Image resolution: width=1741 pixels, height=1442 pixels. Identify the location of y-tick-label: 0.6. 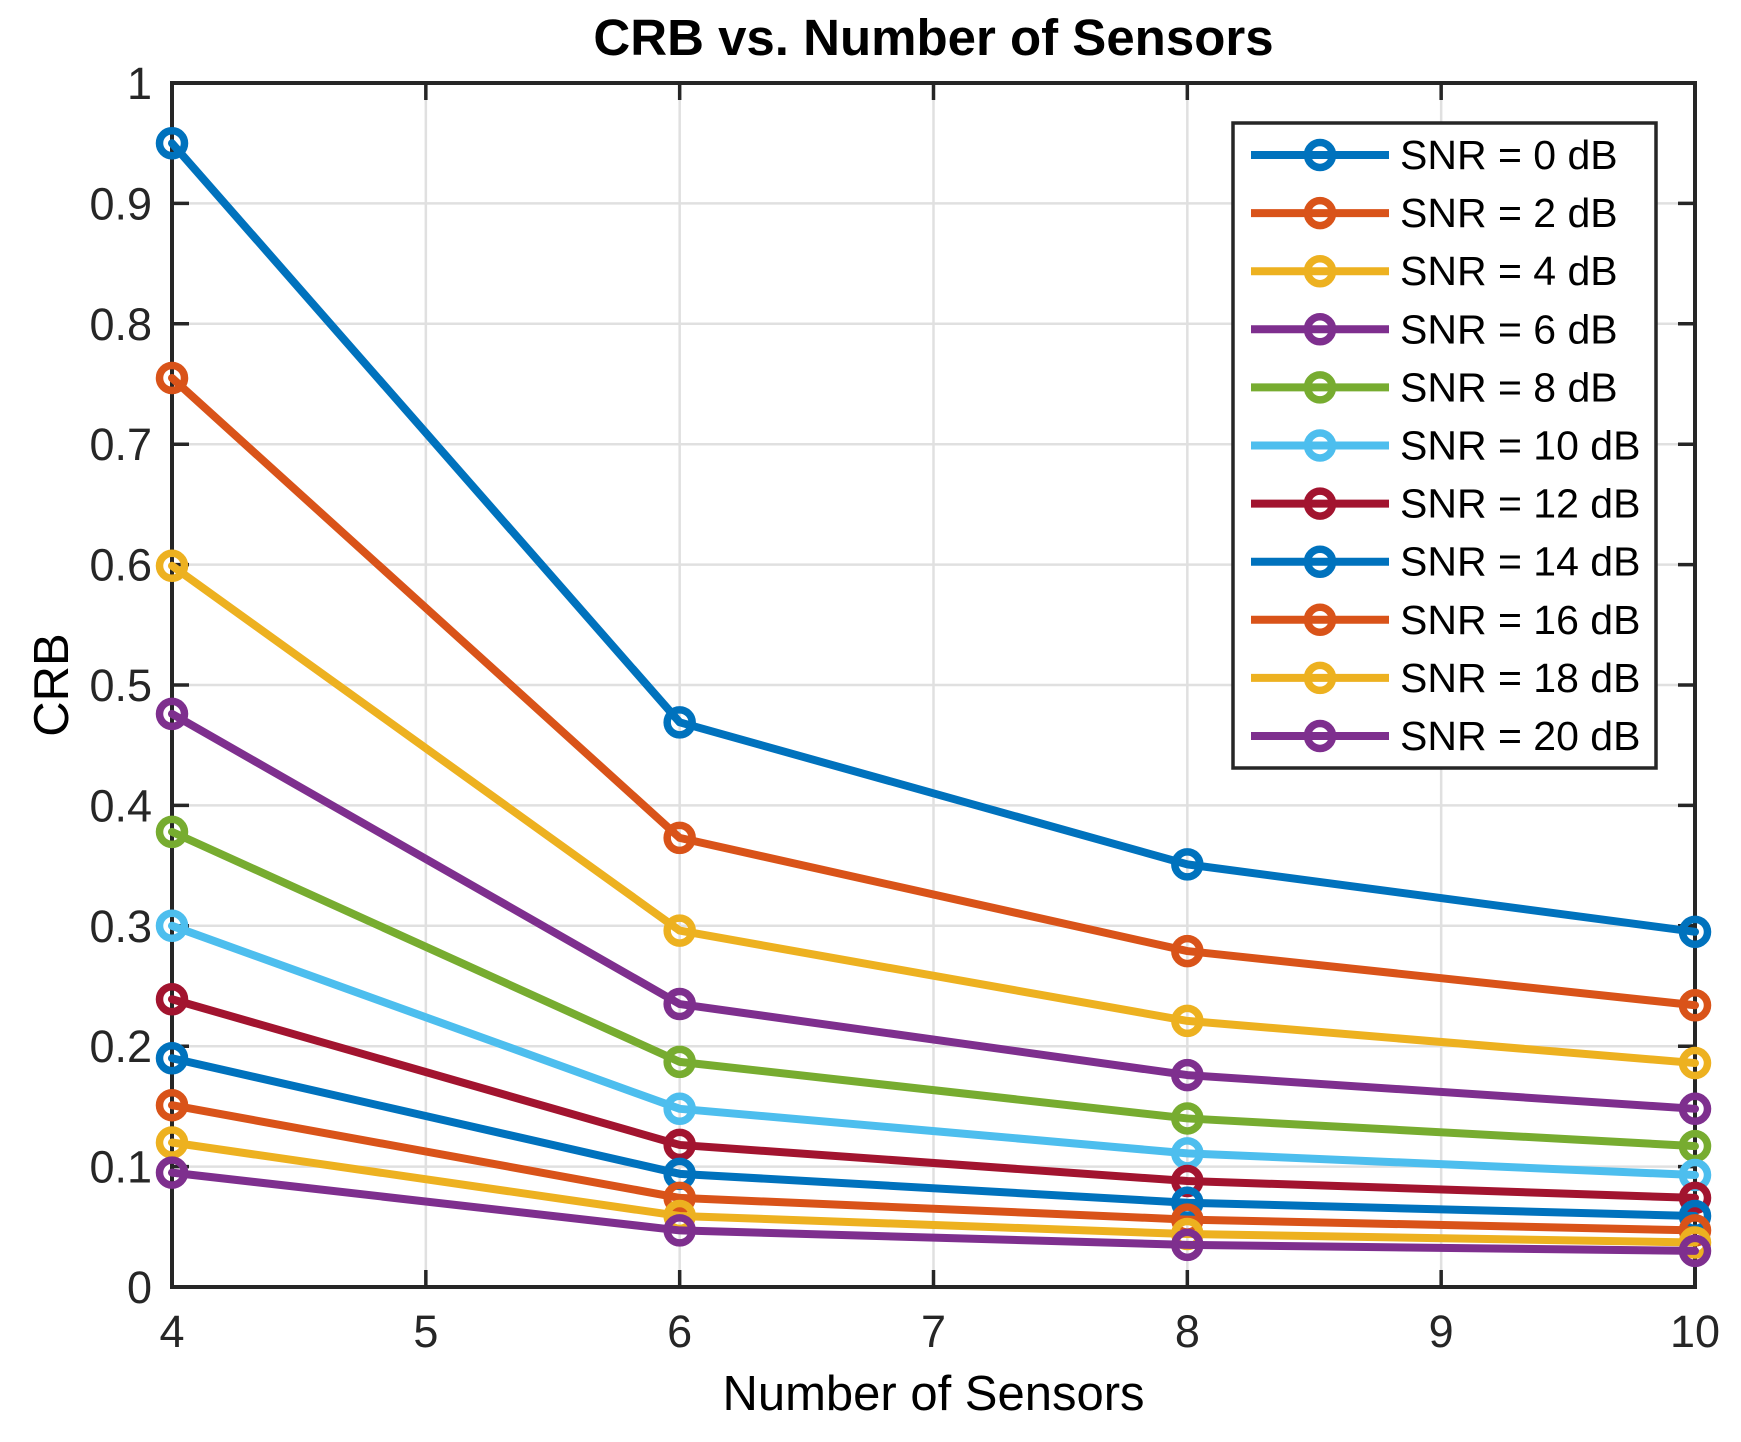
(120, 565).